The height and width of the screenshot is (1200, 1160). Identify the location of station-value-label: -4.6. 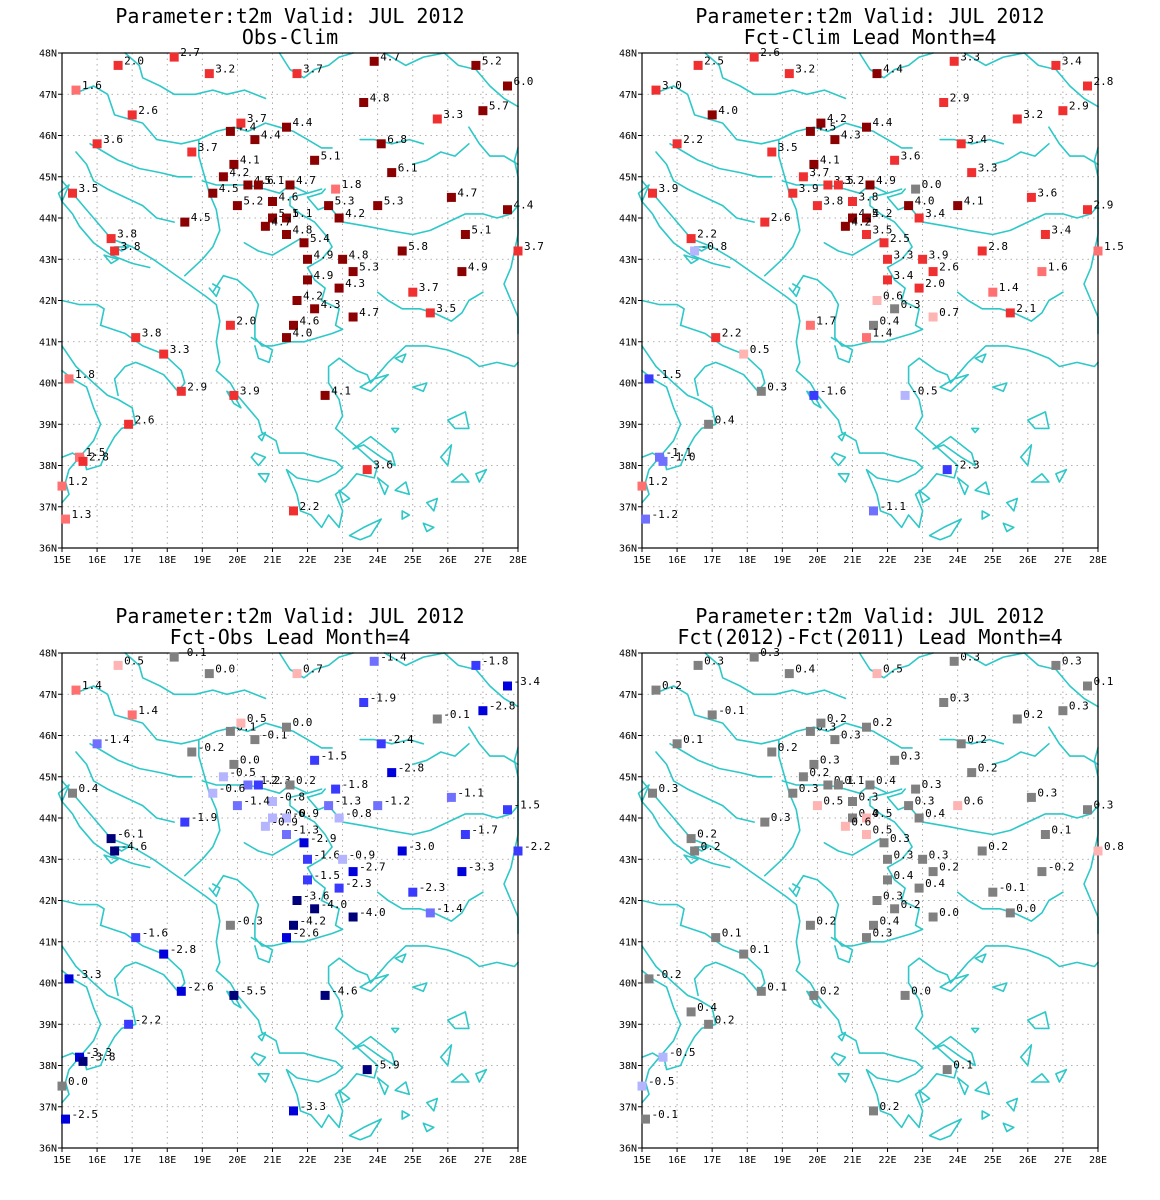
(344, 990).